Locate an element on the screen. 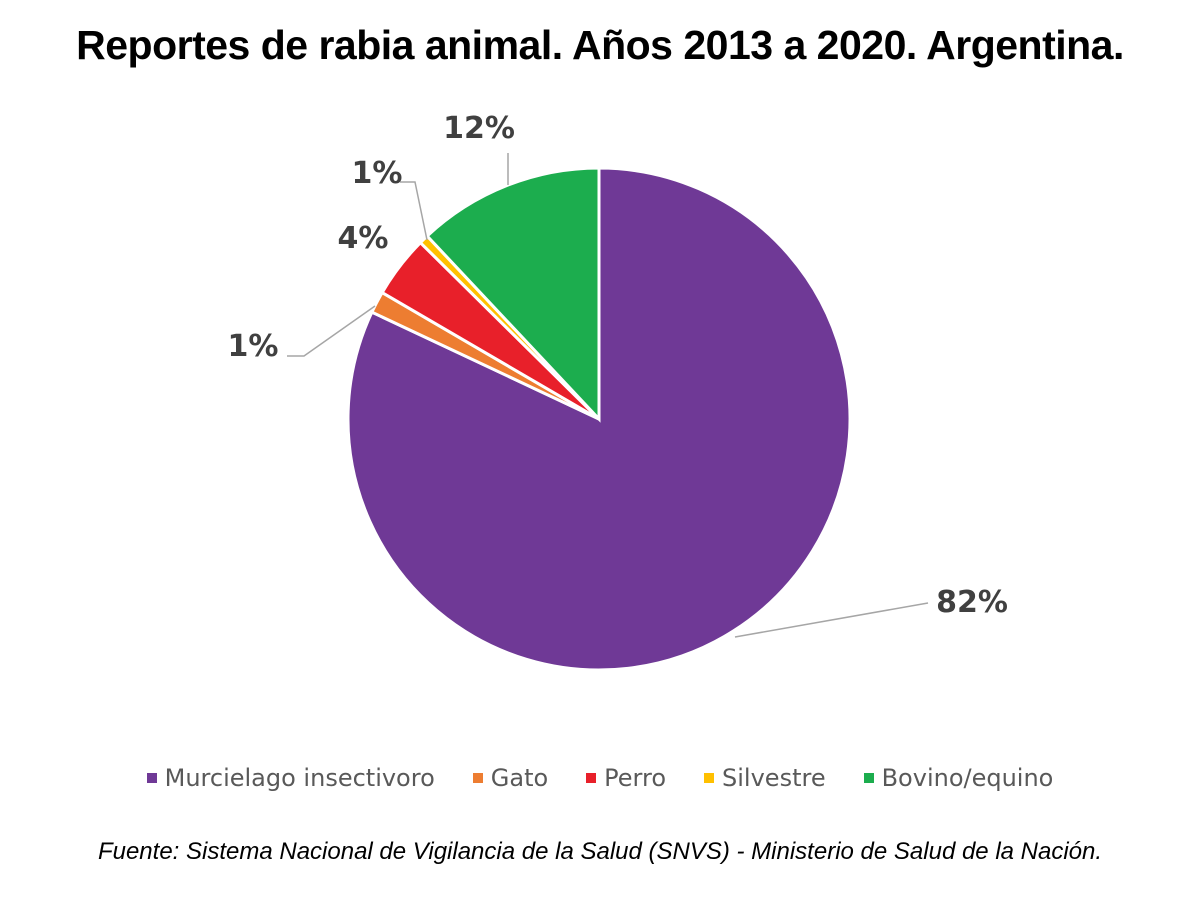 The height and width of the screenshot is (900, 1200). legend-item-murcielago: Murcielago insectivoro is located at coordinates (290, 778).